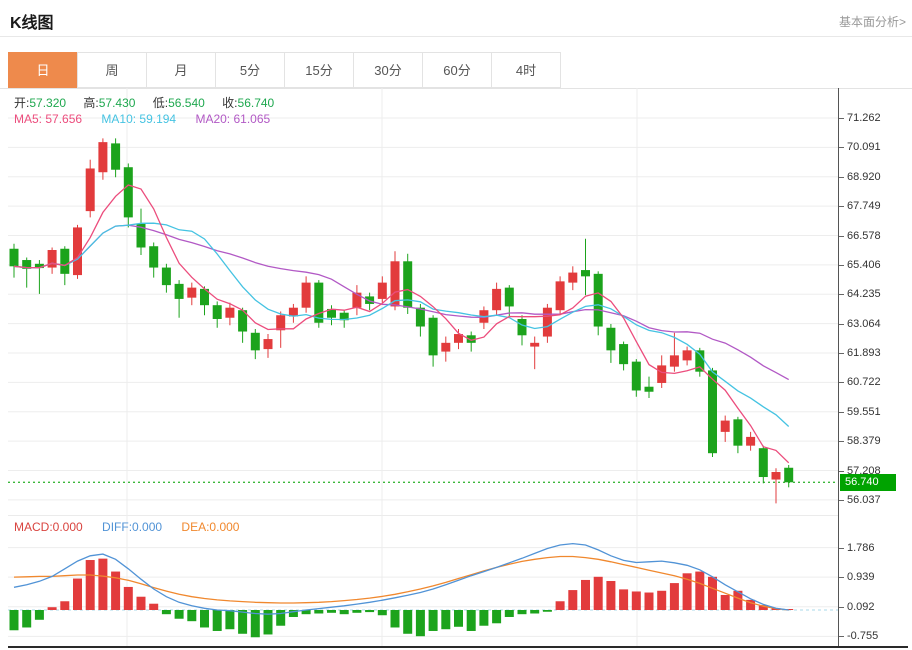 The width and height of the screenshot is (912, 650). What do you see at coordinates (458, 647) in the screenshot?
I see `chart-bottom-border` at bounding box center [458, 647].